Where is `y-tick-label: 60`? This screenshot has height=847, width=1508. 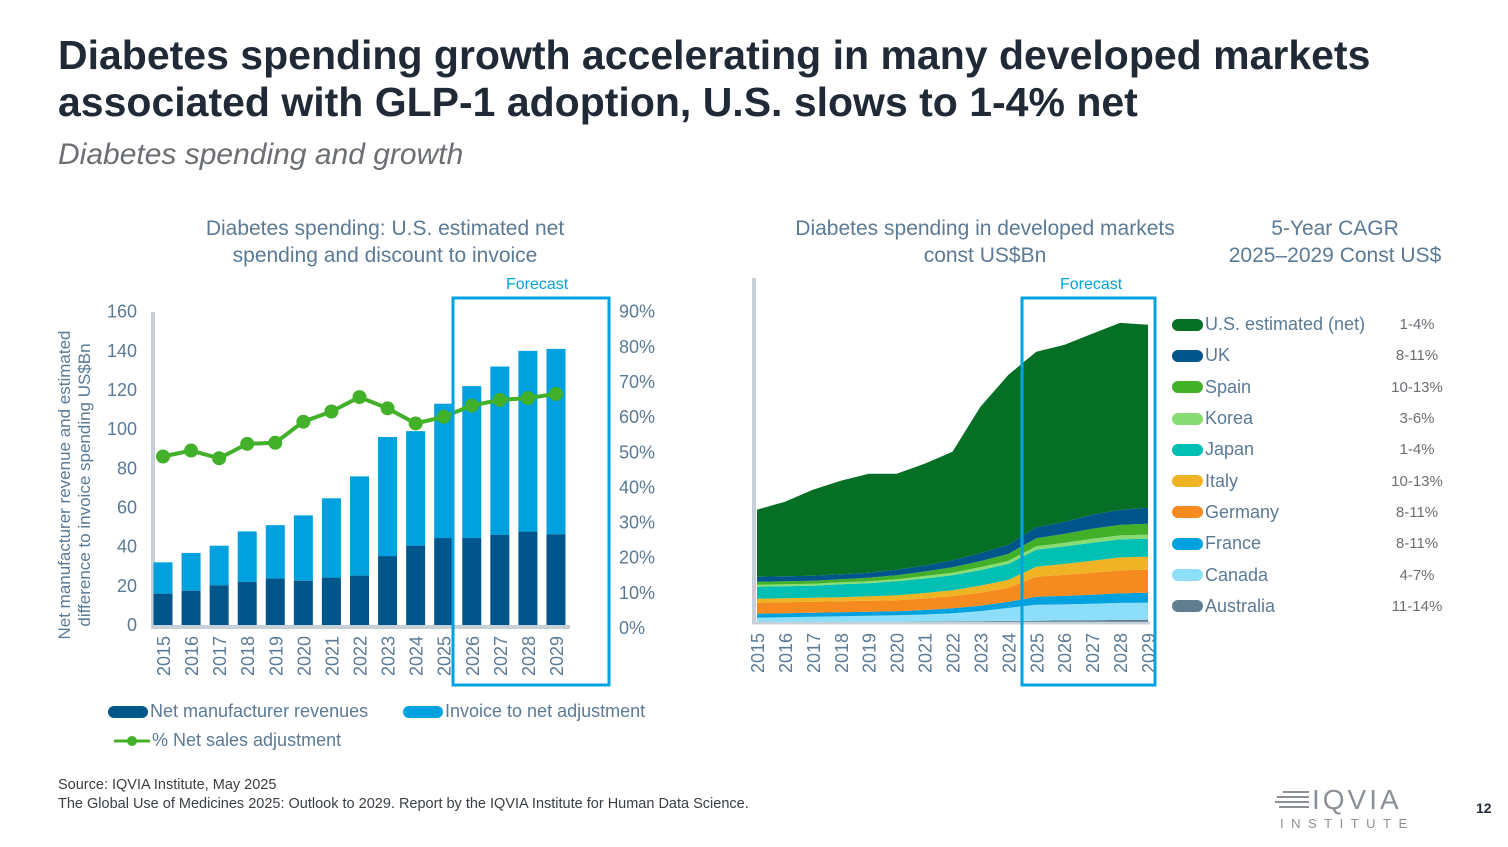
y-tick-label: 60 is located at coordinates (127, 508).